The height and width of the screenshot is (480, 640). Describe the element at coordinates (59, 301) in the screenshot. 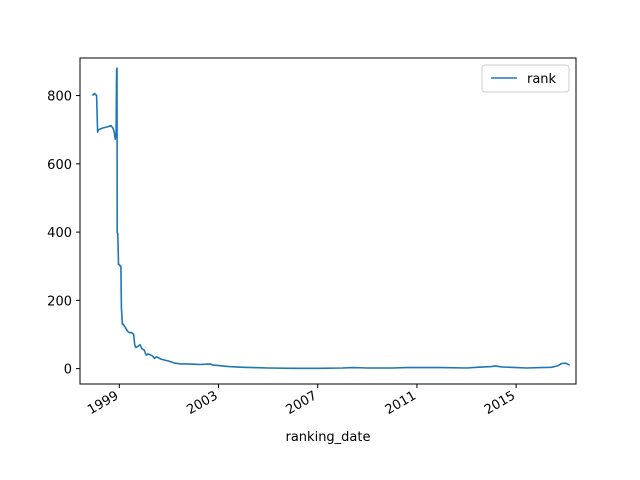

I see `y-tick-label: 200` at that location.